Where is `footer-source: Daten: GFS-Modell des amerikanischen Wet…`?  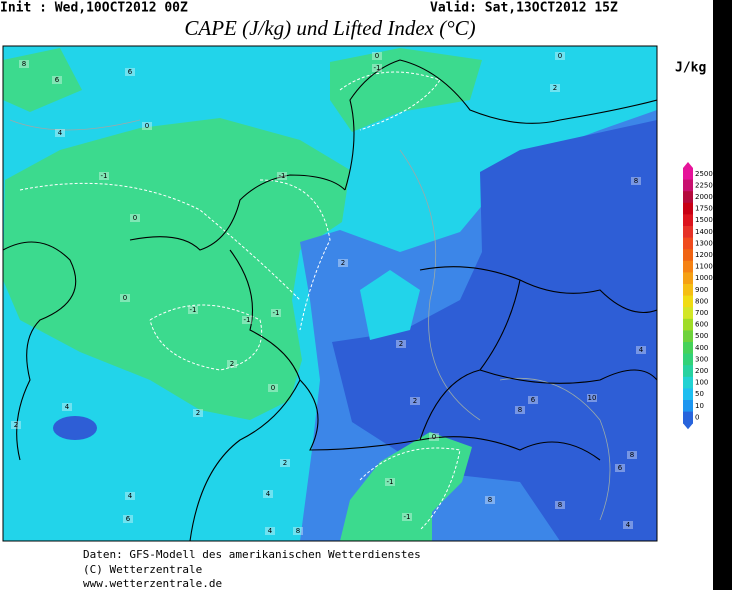
footer-source: Daten: GFS-Modell des amerikanischen Wet… is located at coordinates (252, 554).